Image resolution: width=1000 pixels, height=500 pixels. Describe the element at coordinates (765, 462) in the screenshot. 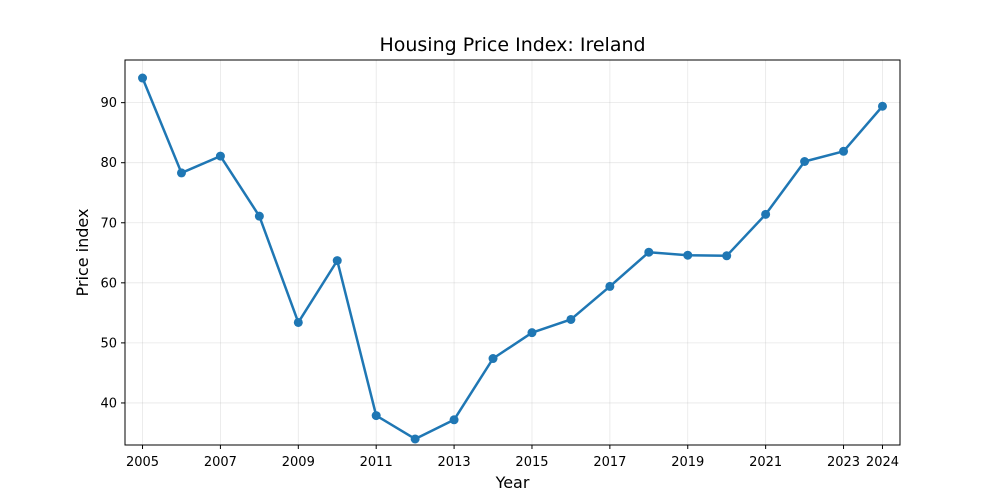

I see `x-tick-label: 2021` at that location.